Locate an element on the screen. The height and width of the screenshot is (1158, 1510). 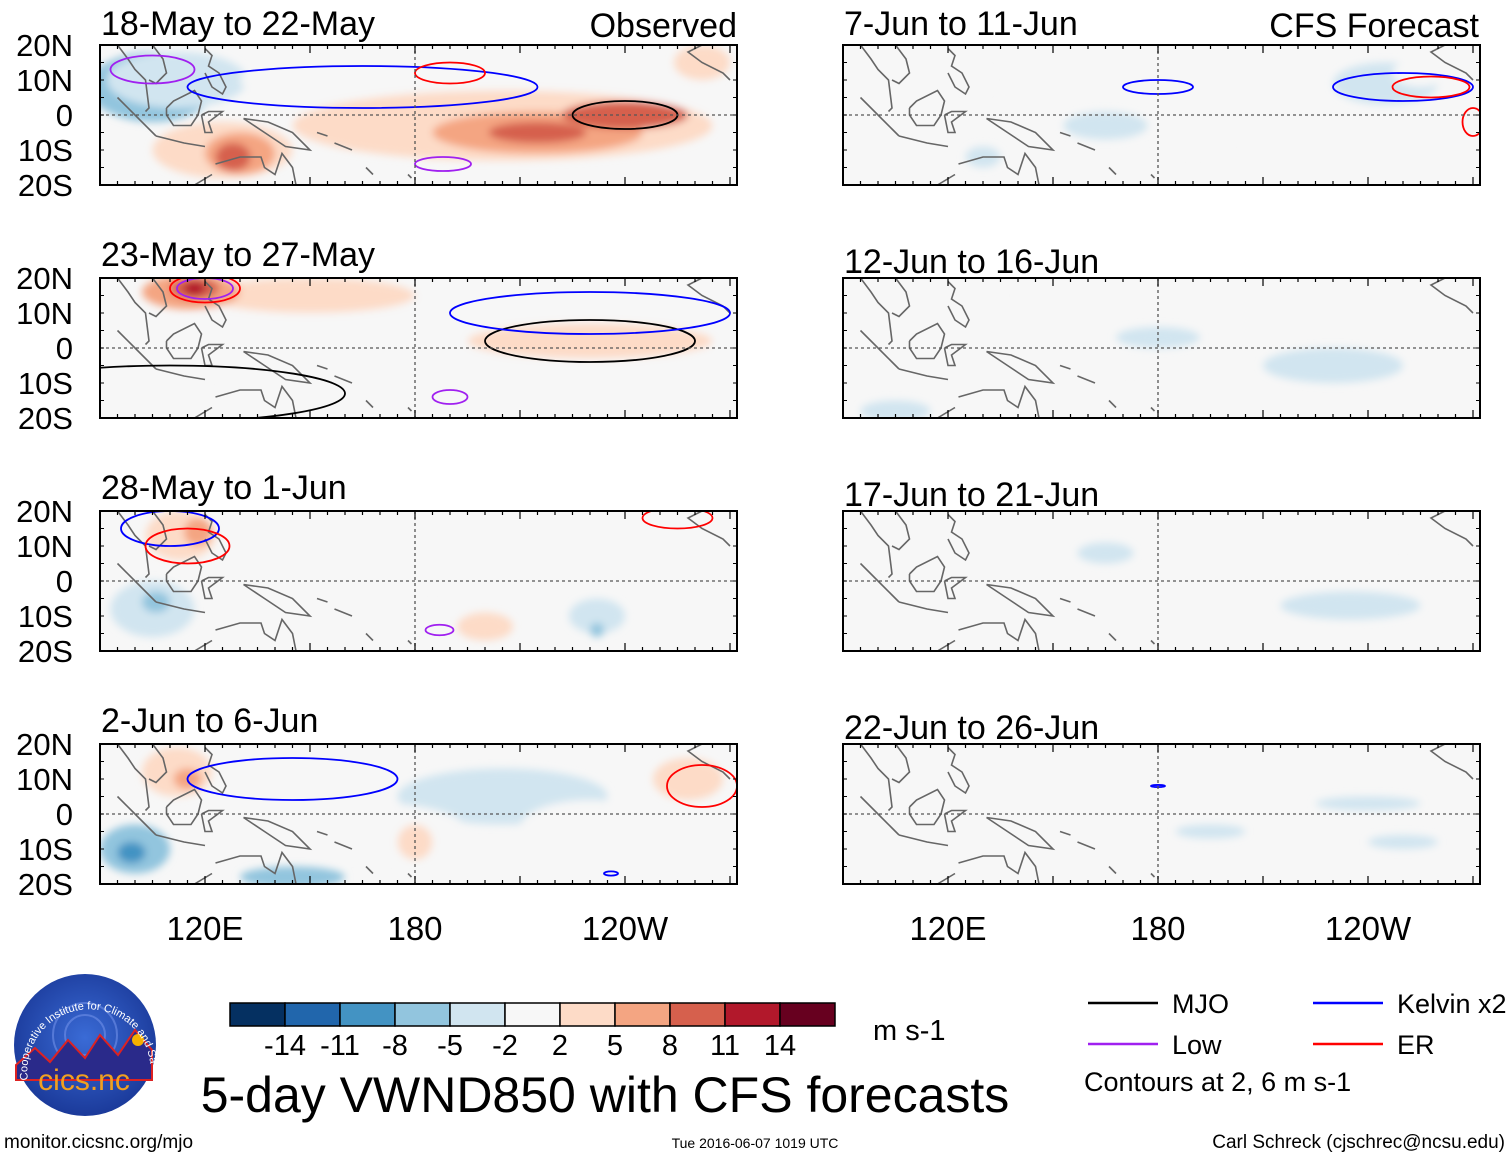
lat-tick-label: 20S is located at coordinates (45, 418).